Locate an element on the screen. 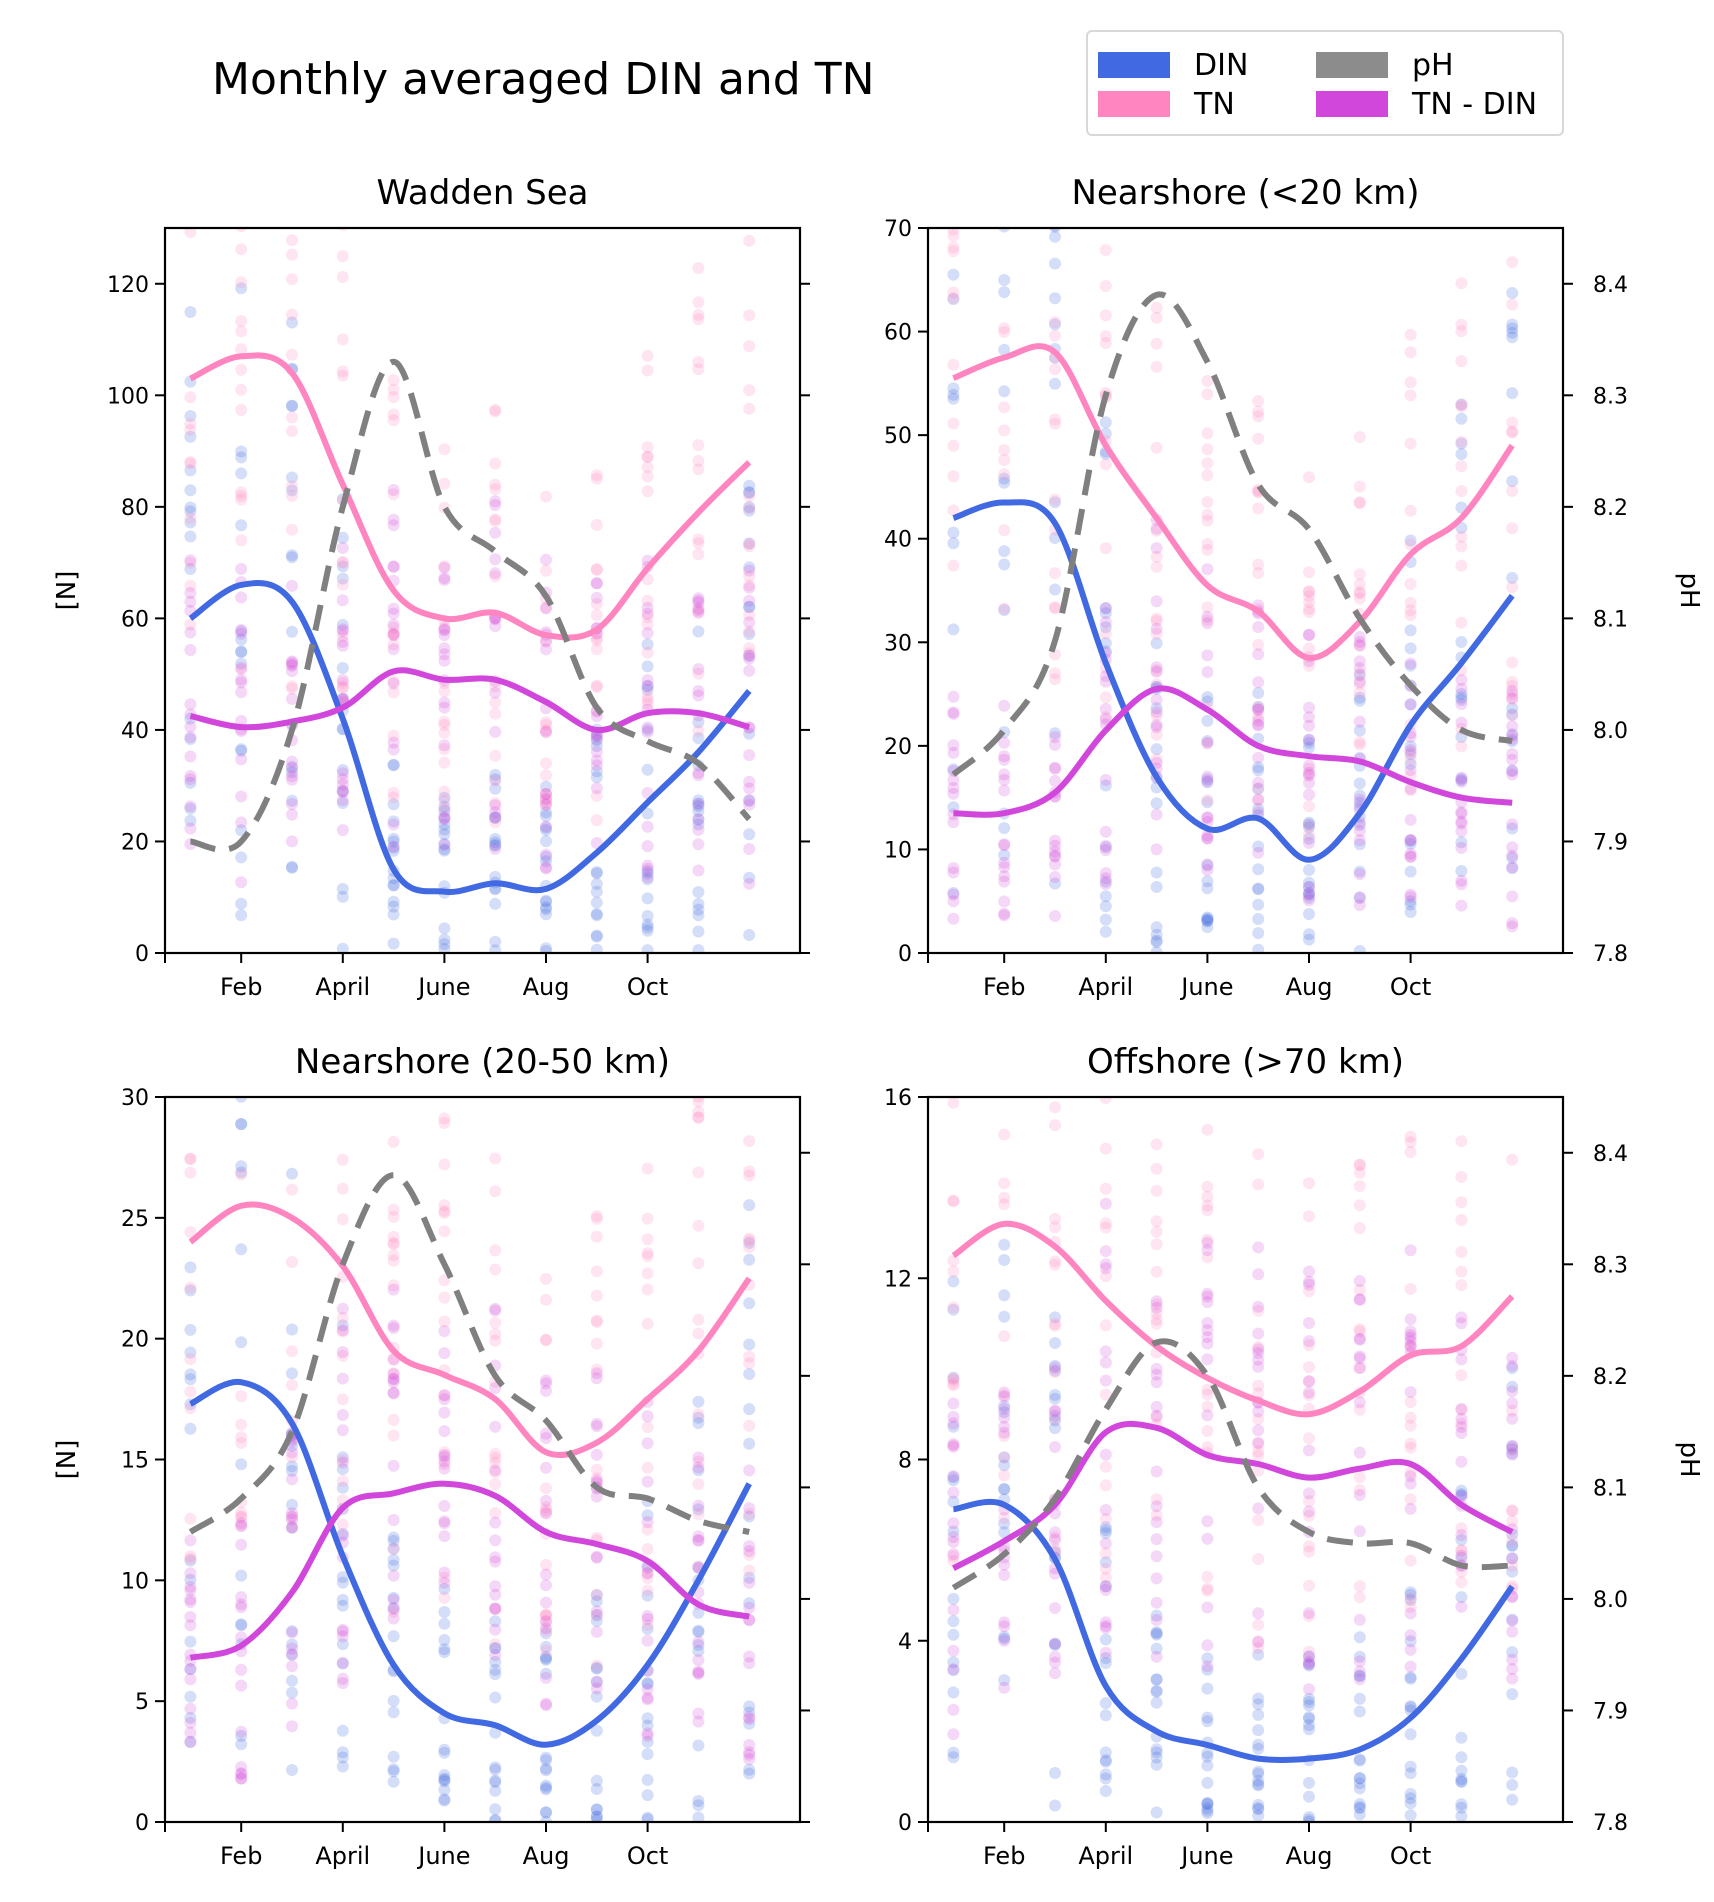 This screenshot has height=1902, width=1714. y2-tick-label: 7.9 is located at coordinates (1610, 1711).